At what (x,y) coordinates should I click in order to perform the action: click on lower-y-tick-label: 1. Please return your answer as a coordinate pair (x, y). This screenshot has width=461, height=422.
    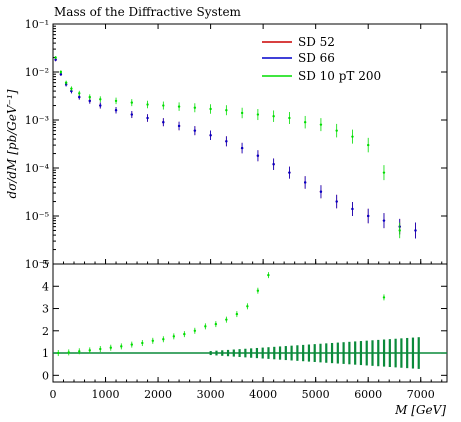
    Looking at the image, I should click on (45, 353).